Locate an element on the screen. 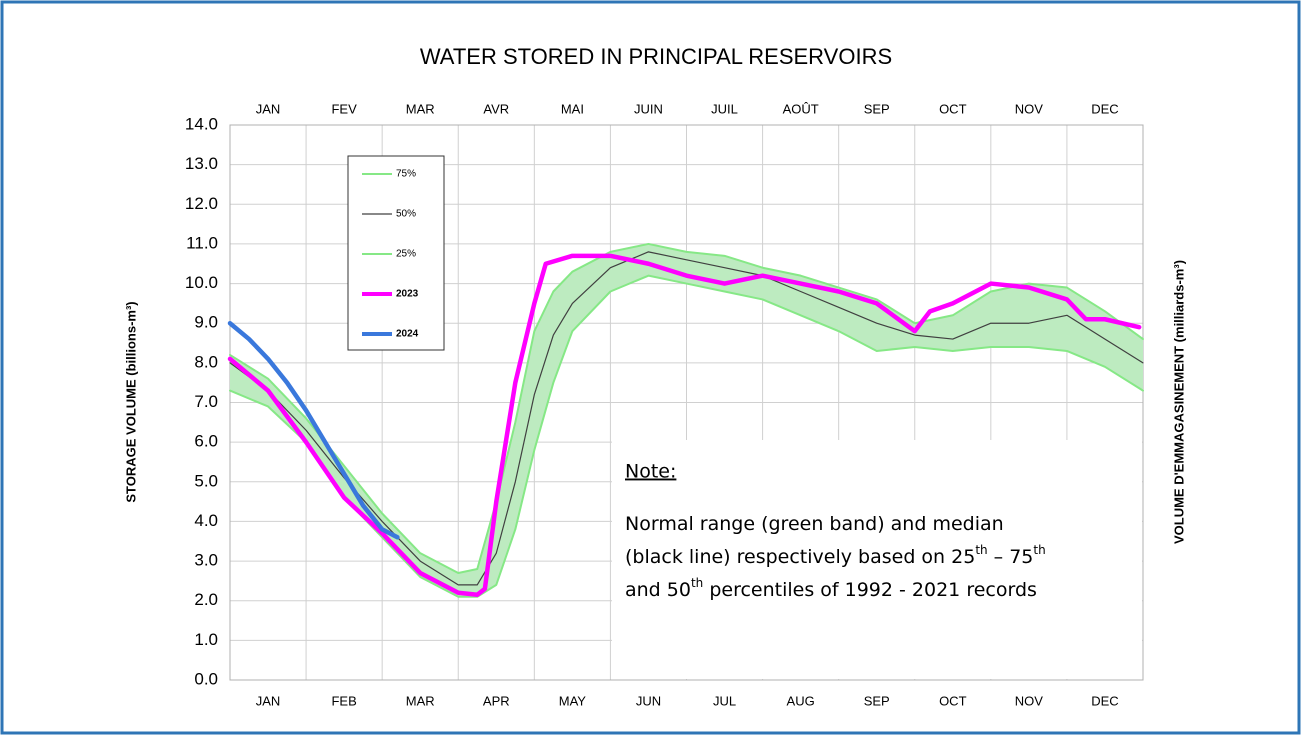  y-tick-label: 10.0 is located at coordinates (201, 282).